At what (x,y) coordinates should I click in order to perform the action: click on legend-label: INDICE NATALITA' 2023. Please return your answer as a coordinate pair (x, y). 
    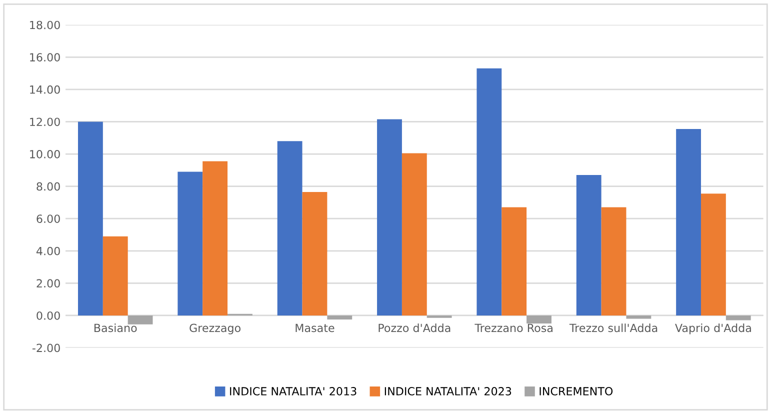
    Looking at the image, I should click on (448, 391).